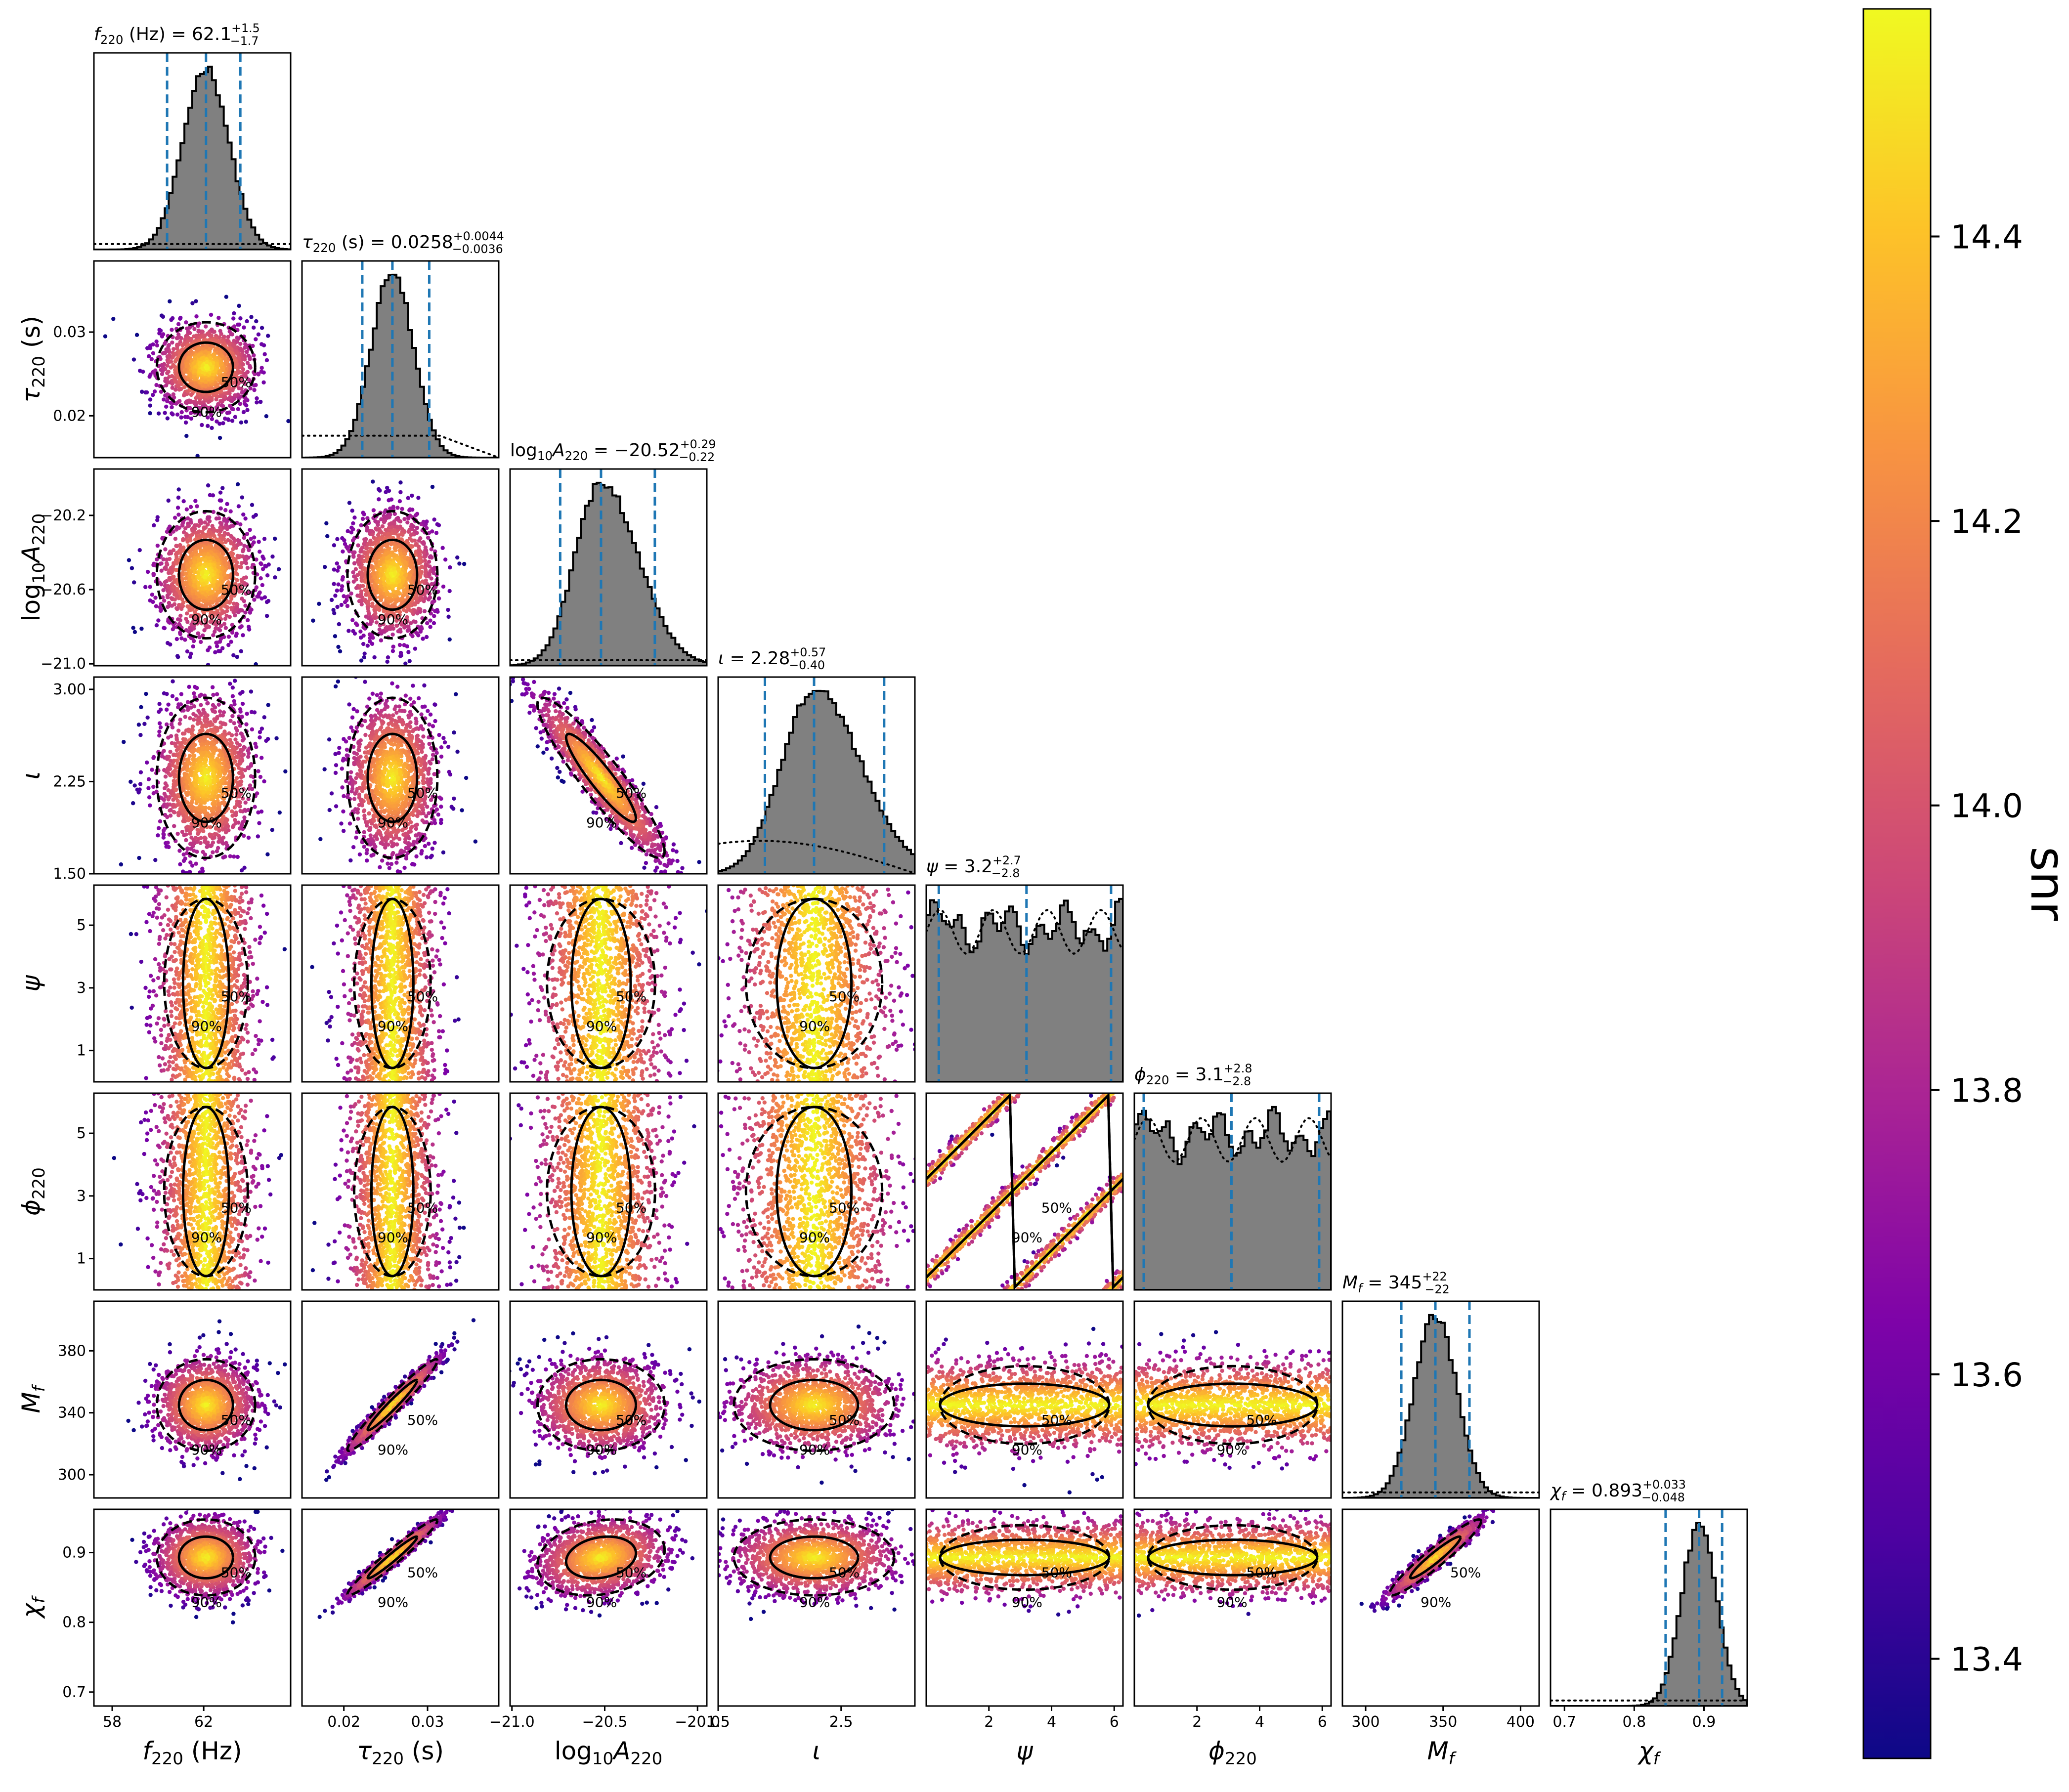 Image resolution: width=2069 pixels, height=1792 pixels. Describe the element at coordinates (33, 567) in the screenshot. I see `y-axis-label-logA220: log10A220` at that location.